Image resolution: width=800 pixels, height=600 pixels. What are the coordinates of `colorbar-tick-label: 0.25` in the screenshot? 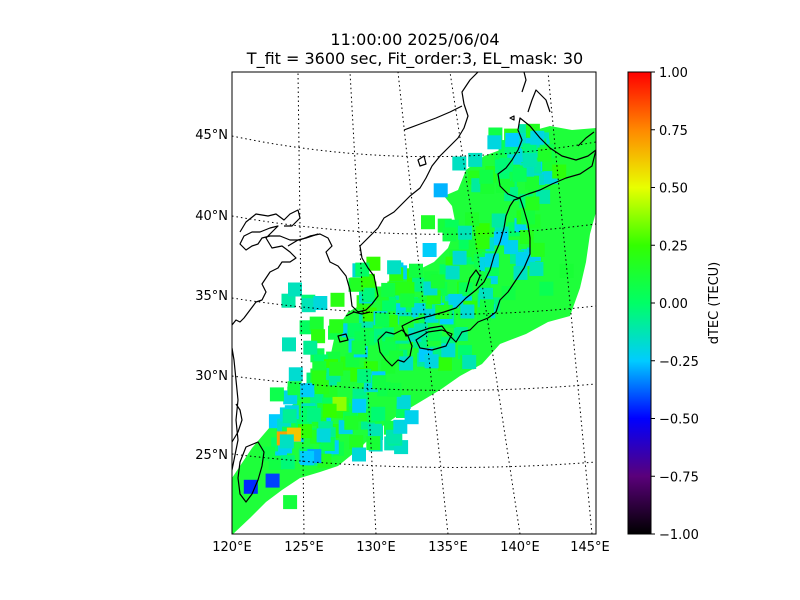 It's located at (673, 246).